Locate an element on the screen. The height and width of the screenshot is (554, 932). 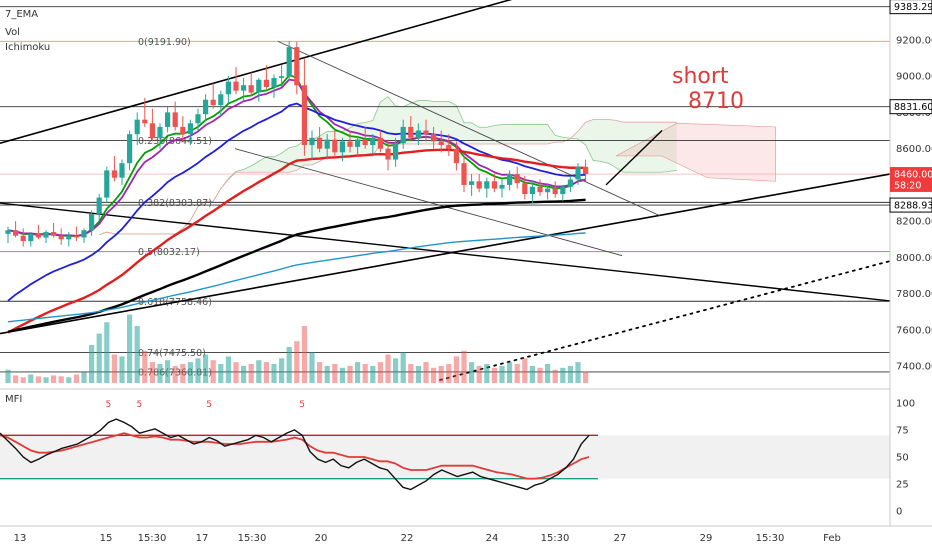
note-line-2: 8710 is located at coordinates (716, 101).